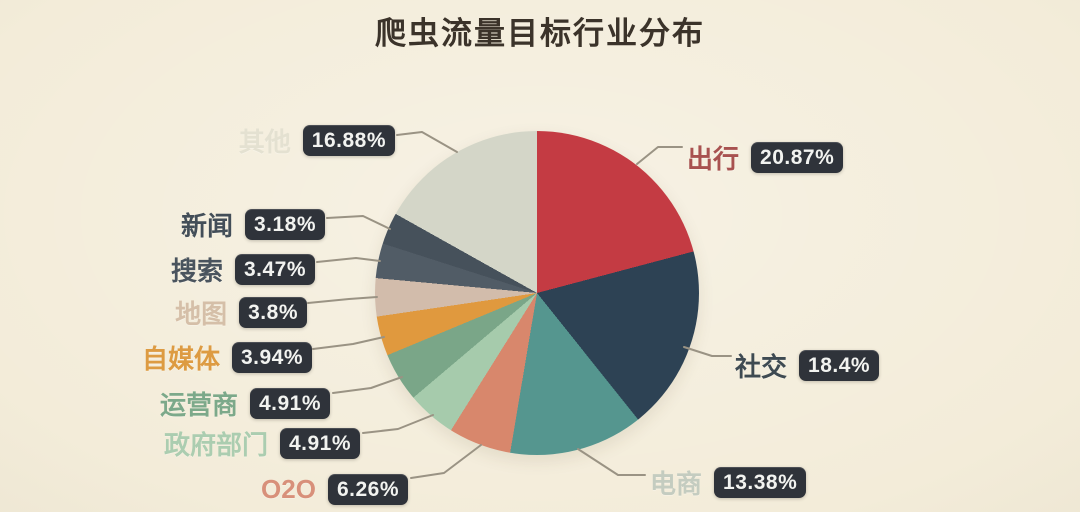  What do you see at coordinates (707, 351) in the screenshot?
I see `leader-line-social` at bounding box center [707, 351].